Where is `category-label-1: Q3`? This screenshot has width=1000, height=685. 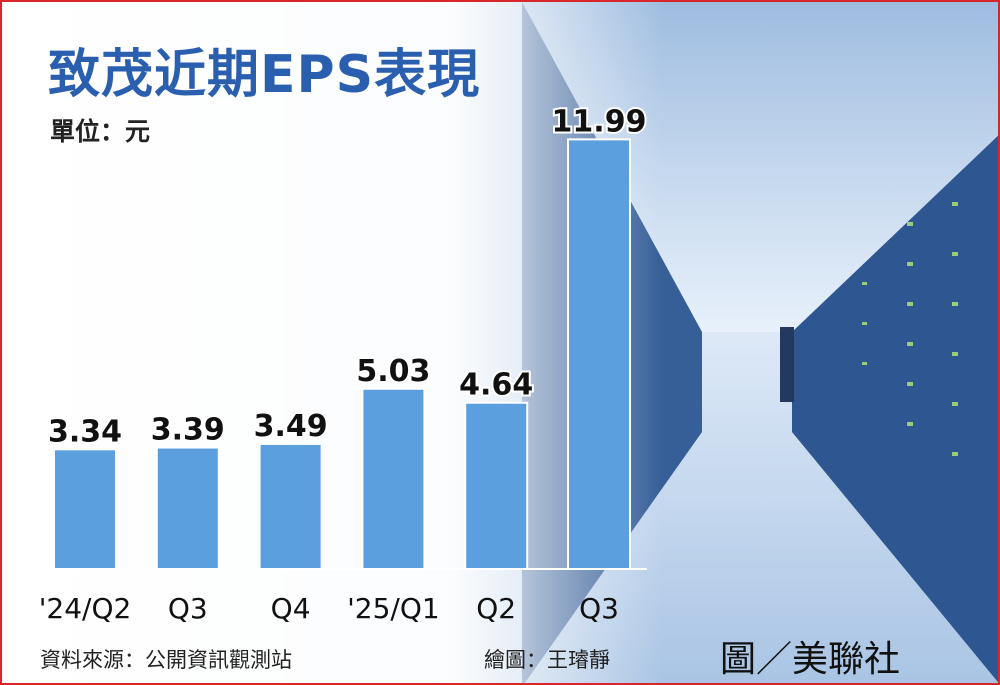 category-label-1: Q3 is located at coordinates (188, 608).